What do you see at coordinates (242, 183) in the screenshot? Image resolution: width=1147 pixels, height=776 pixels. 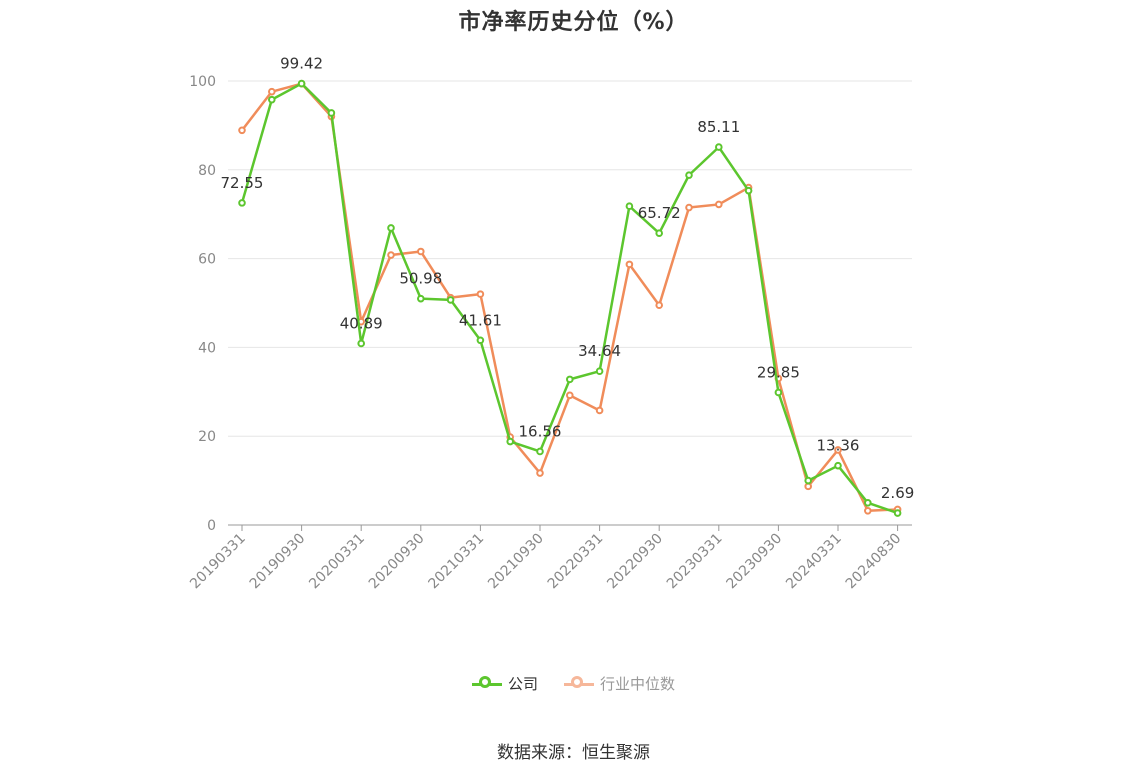 I see `data-label: 72.55` at bounding box center [242, 183].